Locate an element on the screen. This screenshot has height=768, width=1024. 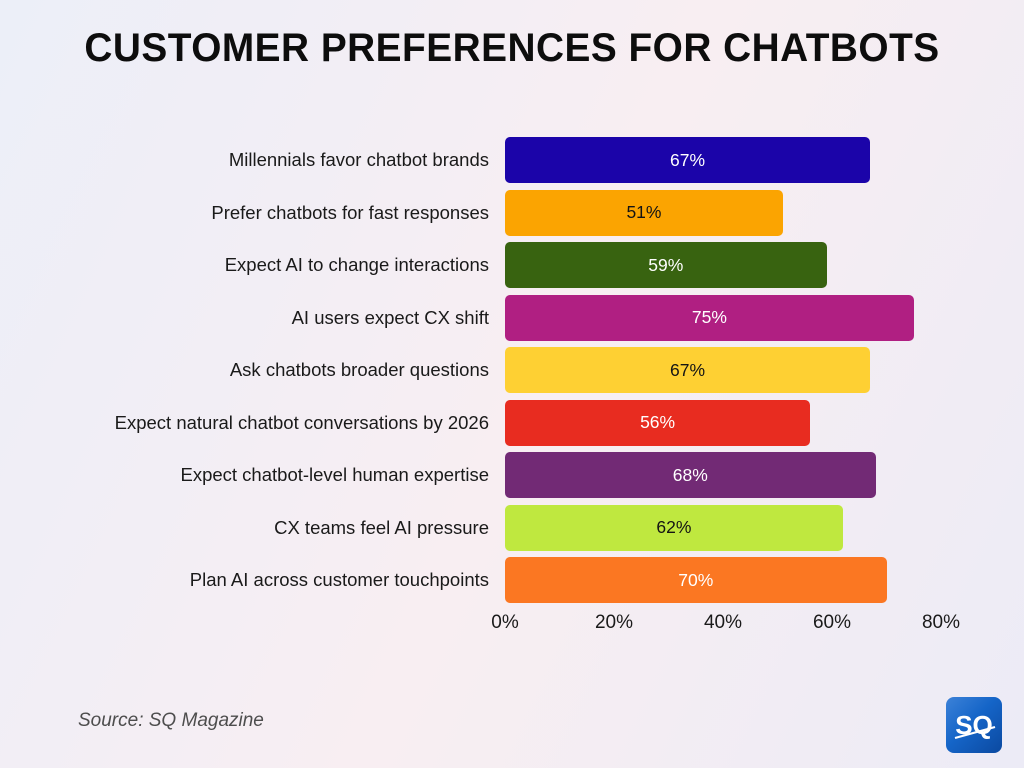
bar-value-label: 51% is located at coordinates (644, 212).